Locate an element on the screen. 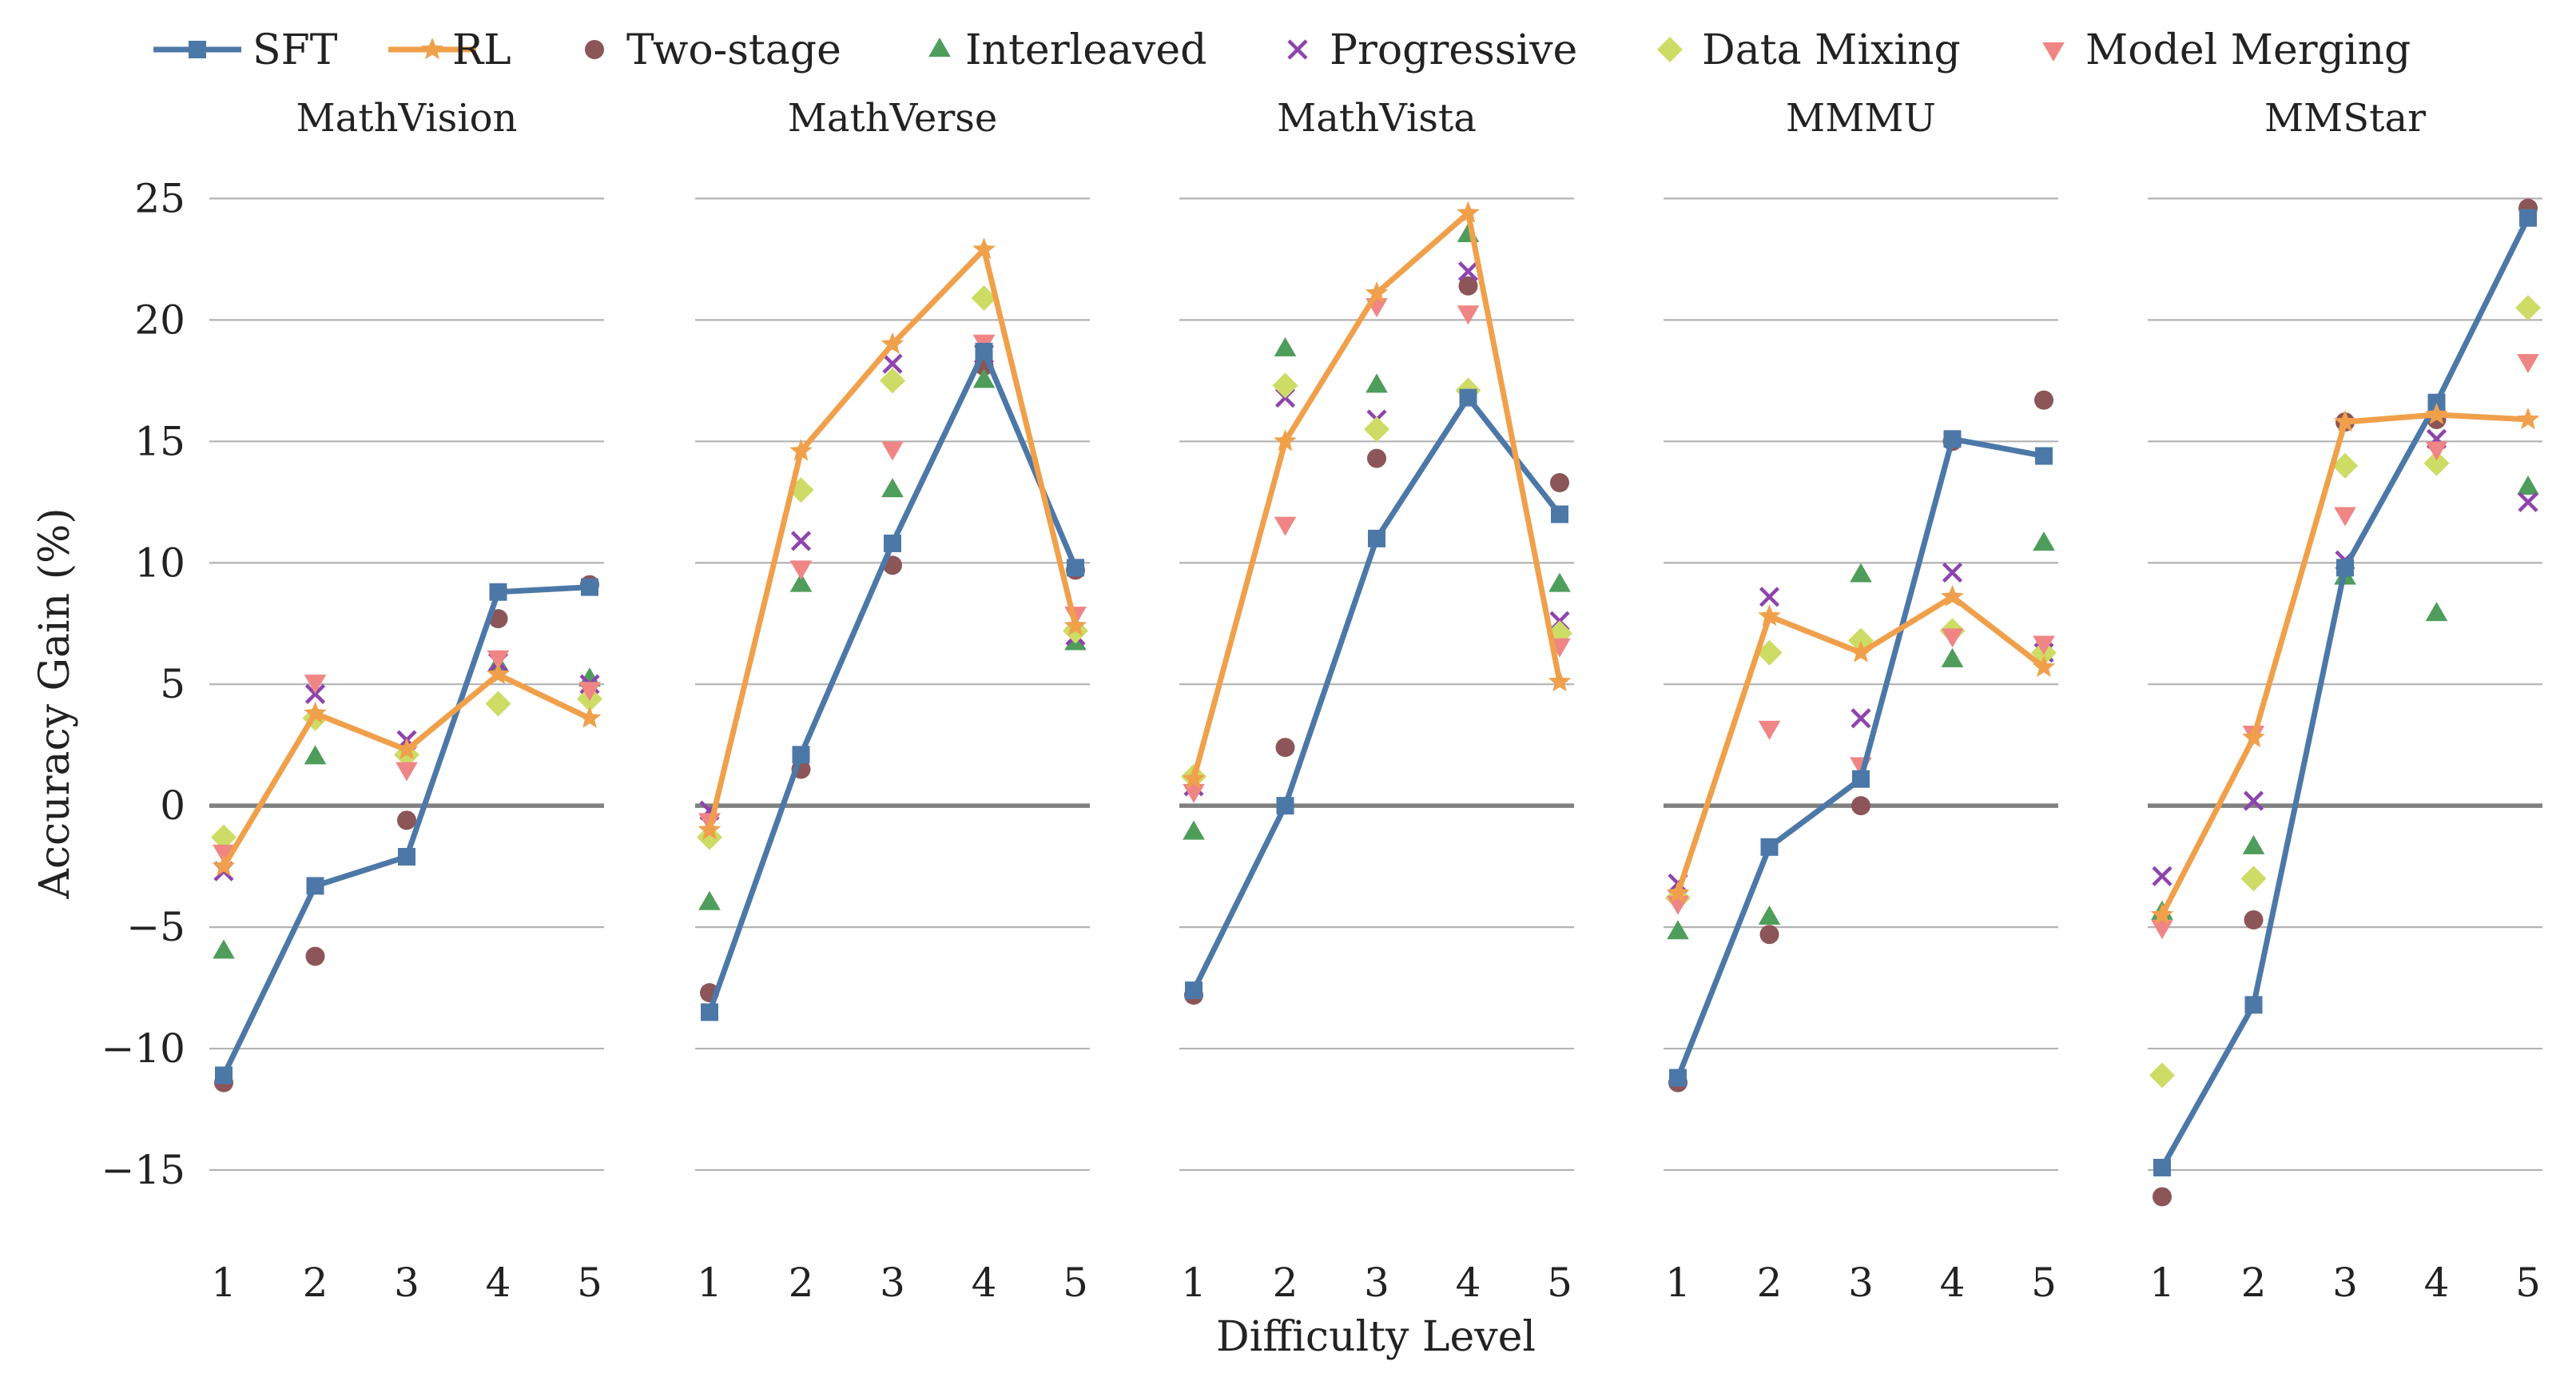 Image resolution: width=2576 pixels, height=1397 pixels. panel-mmstar: MMStar 1 2 3 4 5 is located at coordinates (2345, 701).